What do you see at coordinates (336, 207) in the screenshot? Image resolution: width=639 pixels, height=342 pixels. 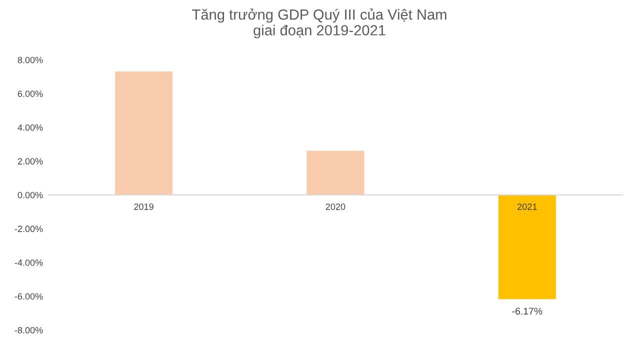 I see `x-tick-label: 2020` at bounding box center [336, 207].